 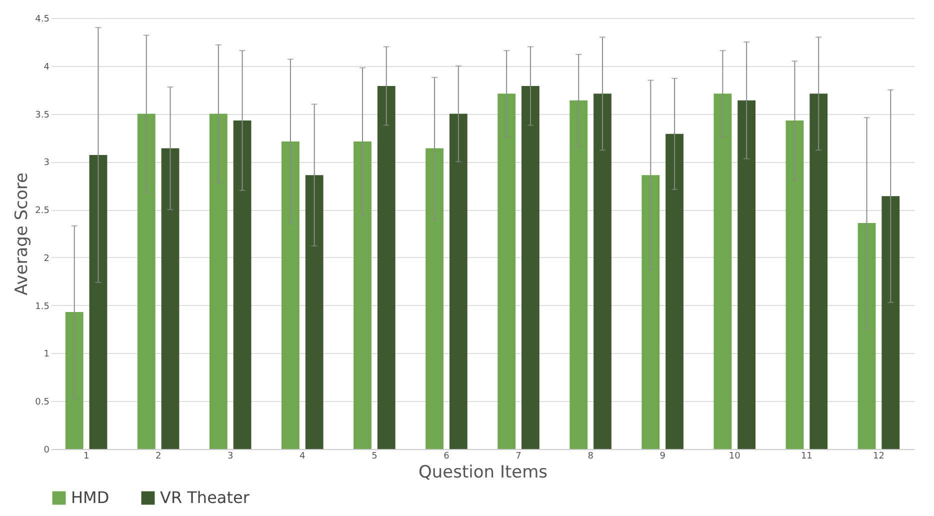 What do you see at coordinates (519, 457) in the screenshot?
I see `x-tick-label: 7` at bounding box center [519, 457].